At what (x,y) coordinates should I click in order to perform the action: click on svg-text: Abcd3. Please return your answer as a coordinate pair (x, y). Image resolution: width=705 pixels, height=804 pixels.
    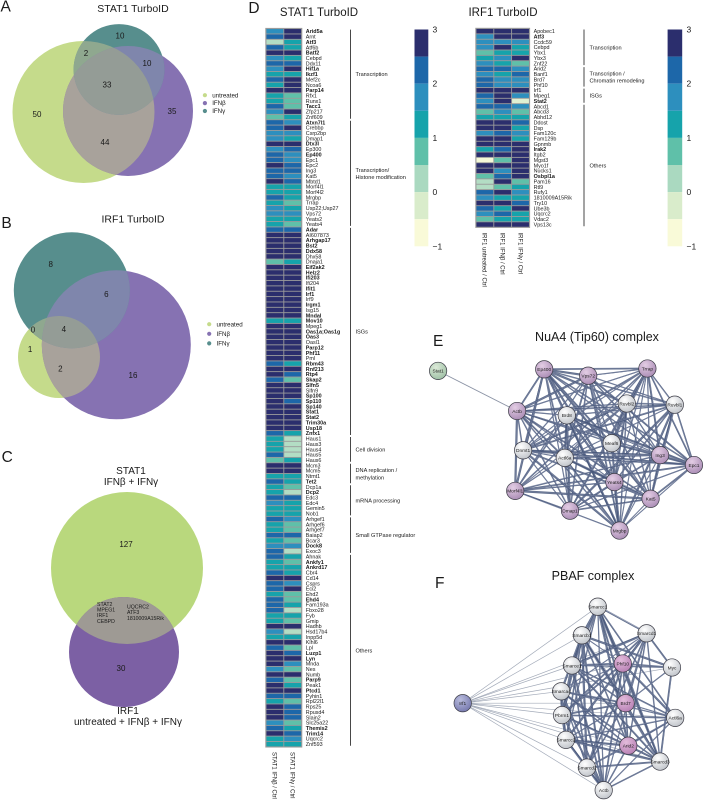
    Looking at the image, I should click on (541, 113).